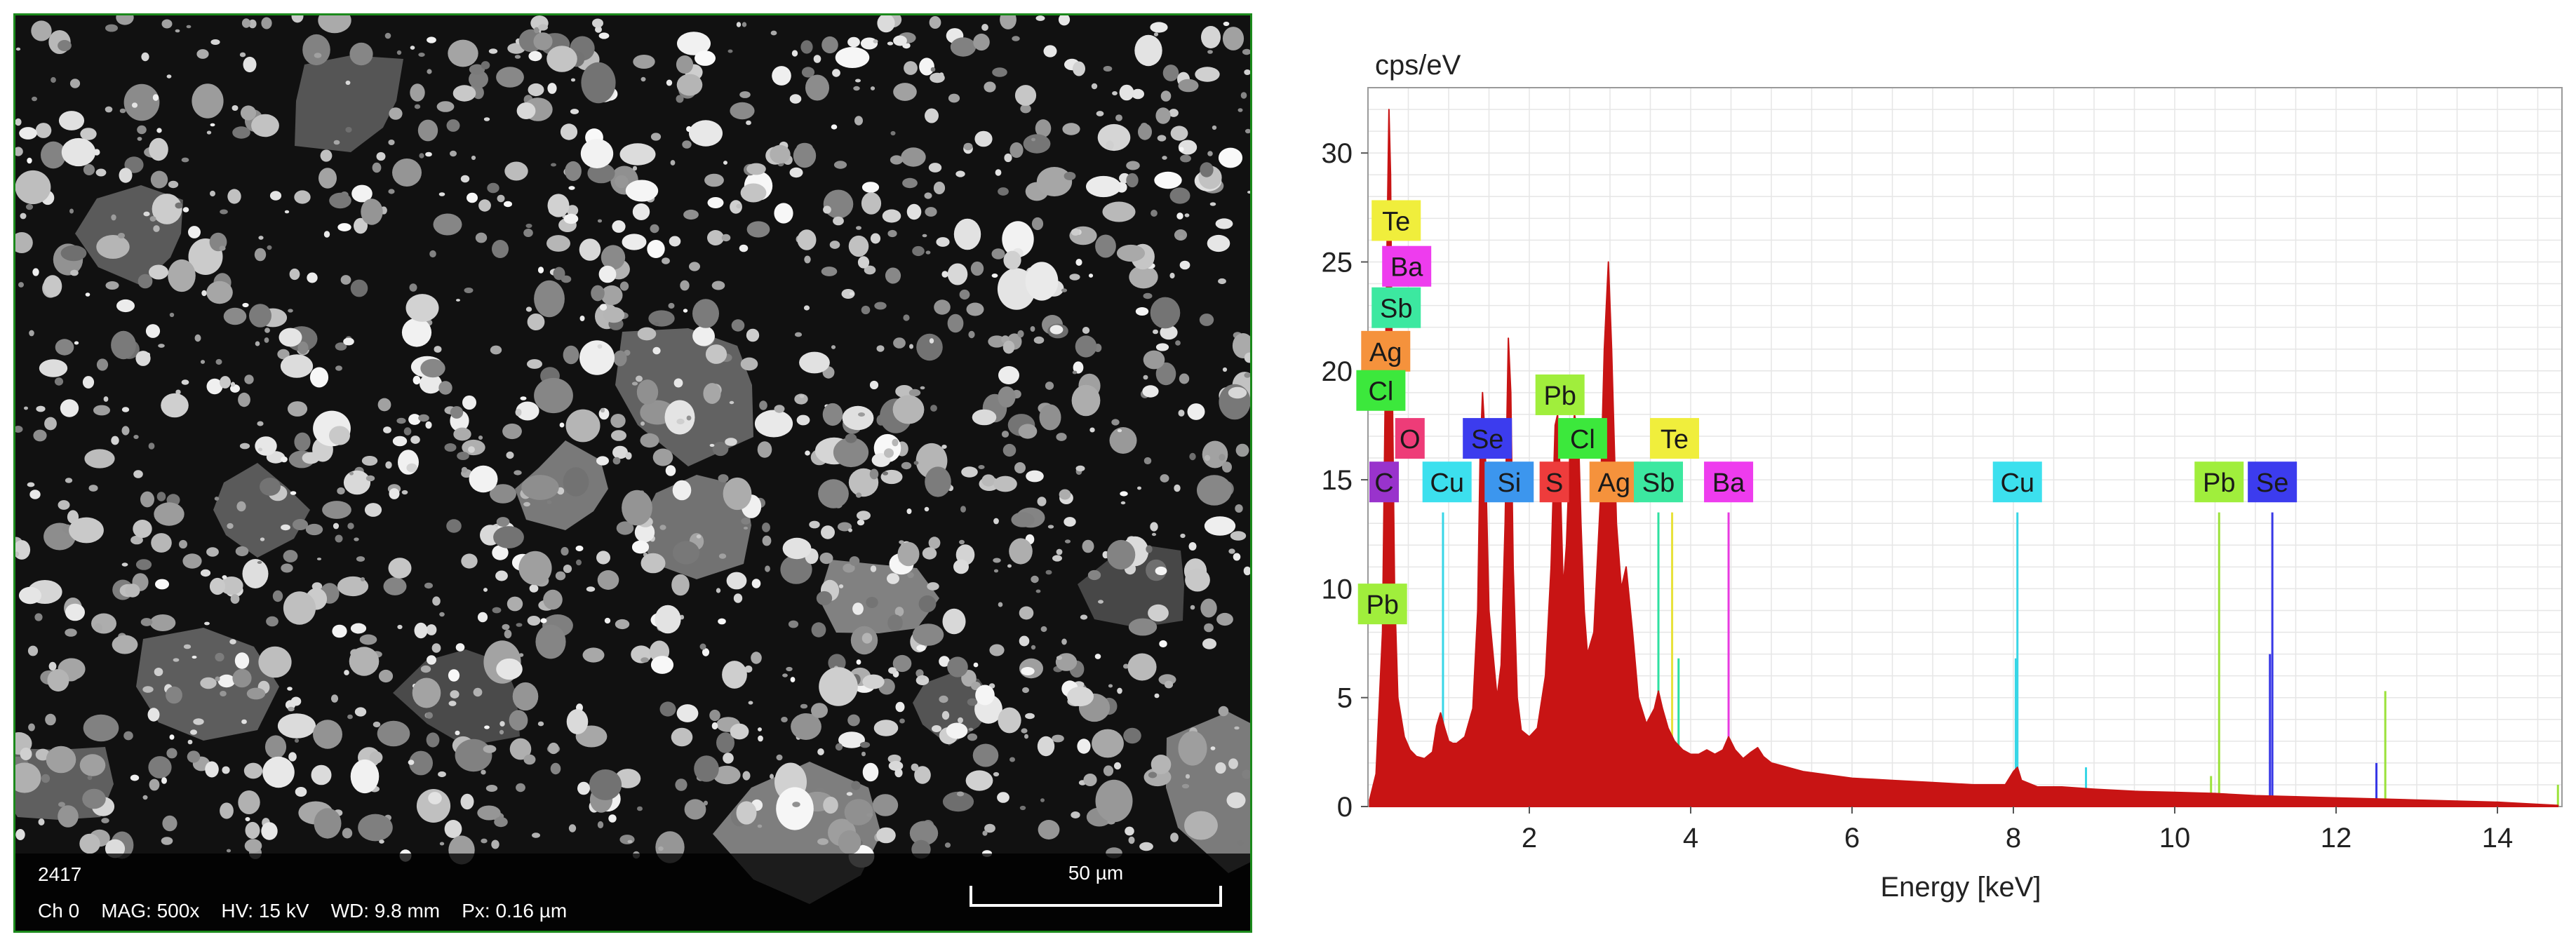  What do you see at coordinates (2017, 482) in the screenshot?
I see `element-label: Cu` at bounding box center [2017, 482].